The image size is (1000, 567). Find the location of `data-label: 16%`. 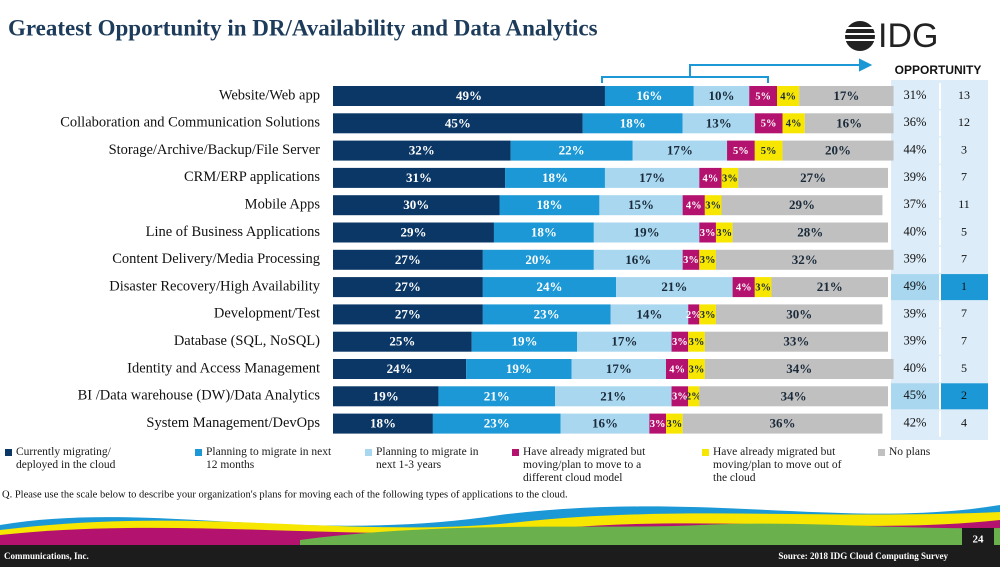

data-label: 16% is located at coordinates (649, 95).